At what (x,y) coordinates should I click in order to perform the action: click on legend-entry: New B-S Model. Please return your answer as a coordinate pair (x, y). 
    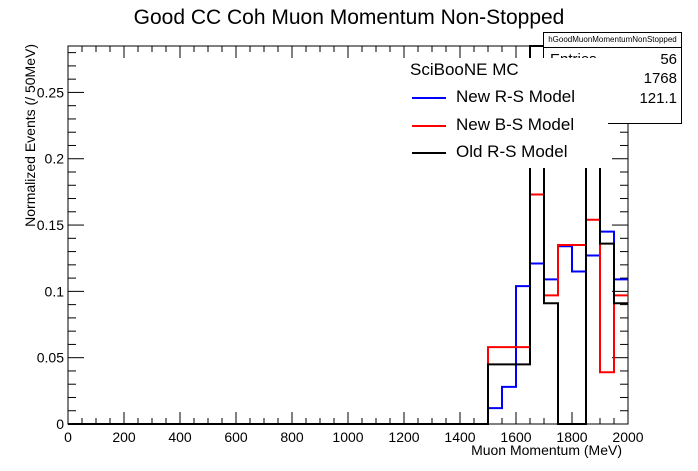
    Looking at the image, I should click on (508, 126).